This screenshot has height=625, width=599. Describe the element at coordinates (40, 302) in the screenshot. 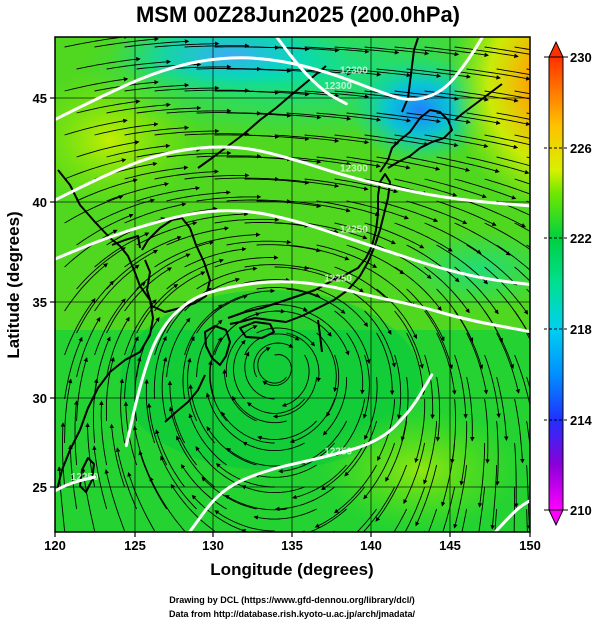

I see `y-tick-label: 35` at that location.